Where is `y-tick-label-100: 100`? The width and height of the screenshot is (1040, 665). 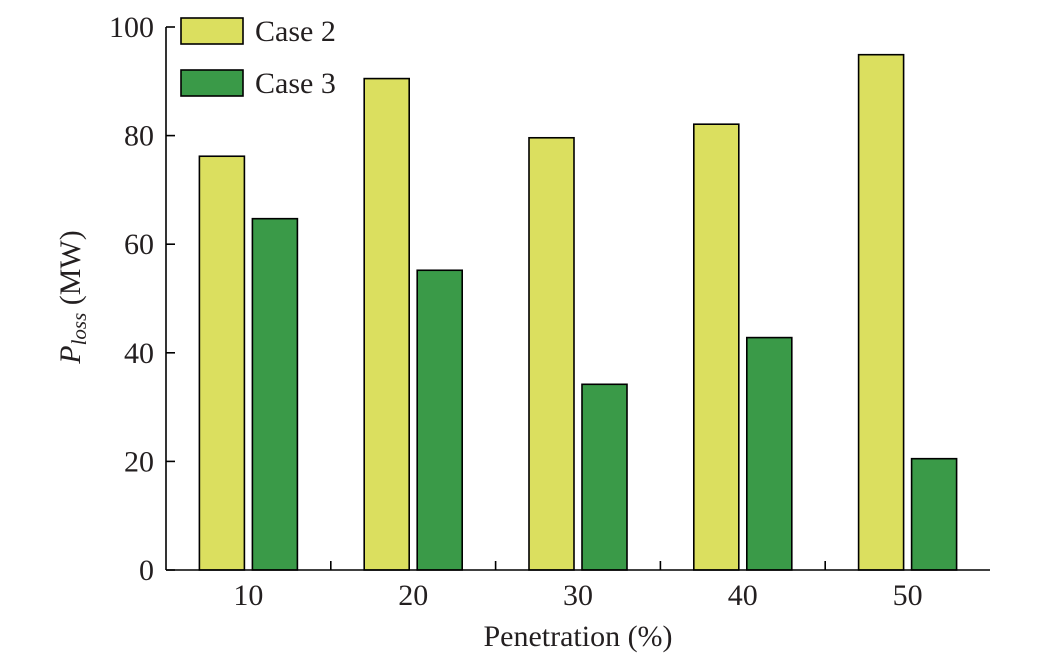 y-tick-label-100: 100 is located at coordinates (131, 27).